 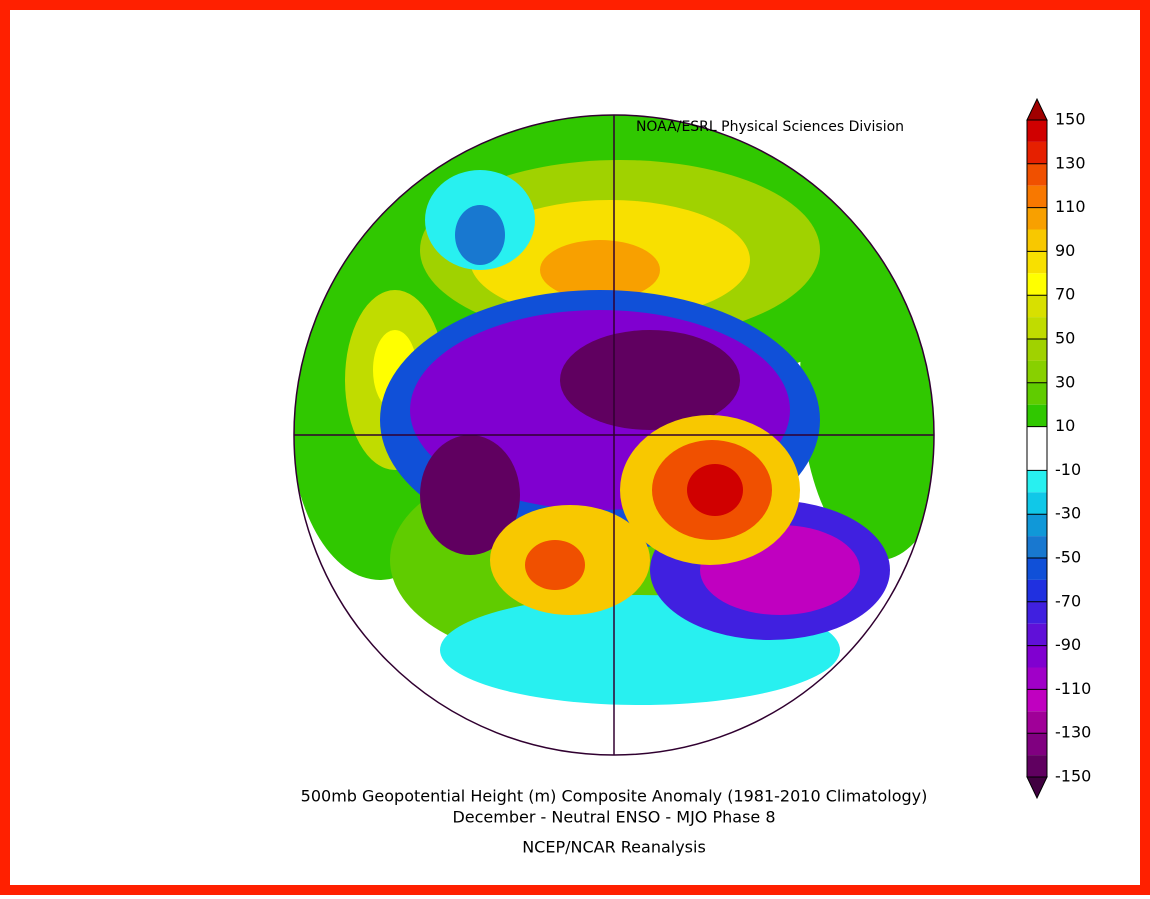 What do you see at coordinates (1065, 250) in the screenshot?
I see `colorbar-tick-label: 90` at bounding box center [1065, 250].